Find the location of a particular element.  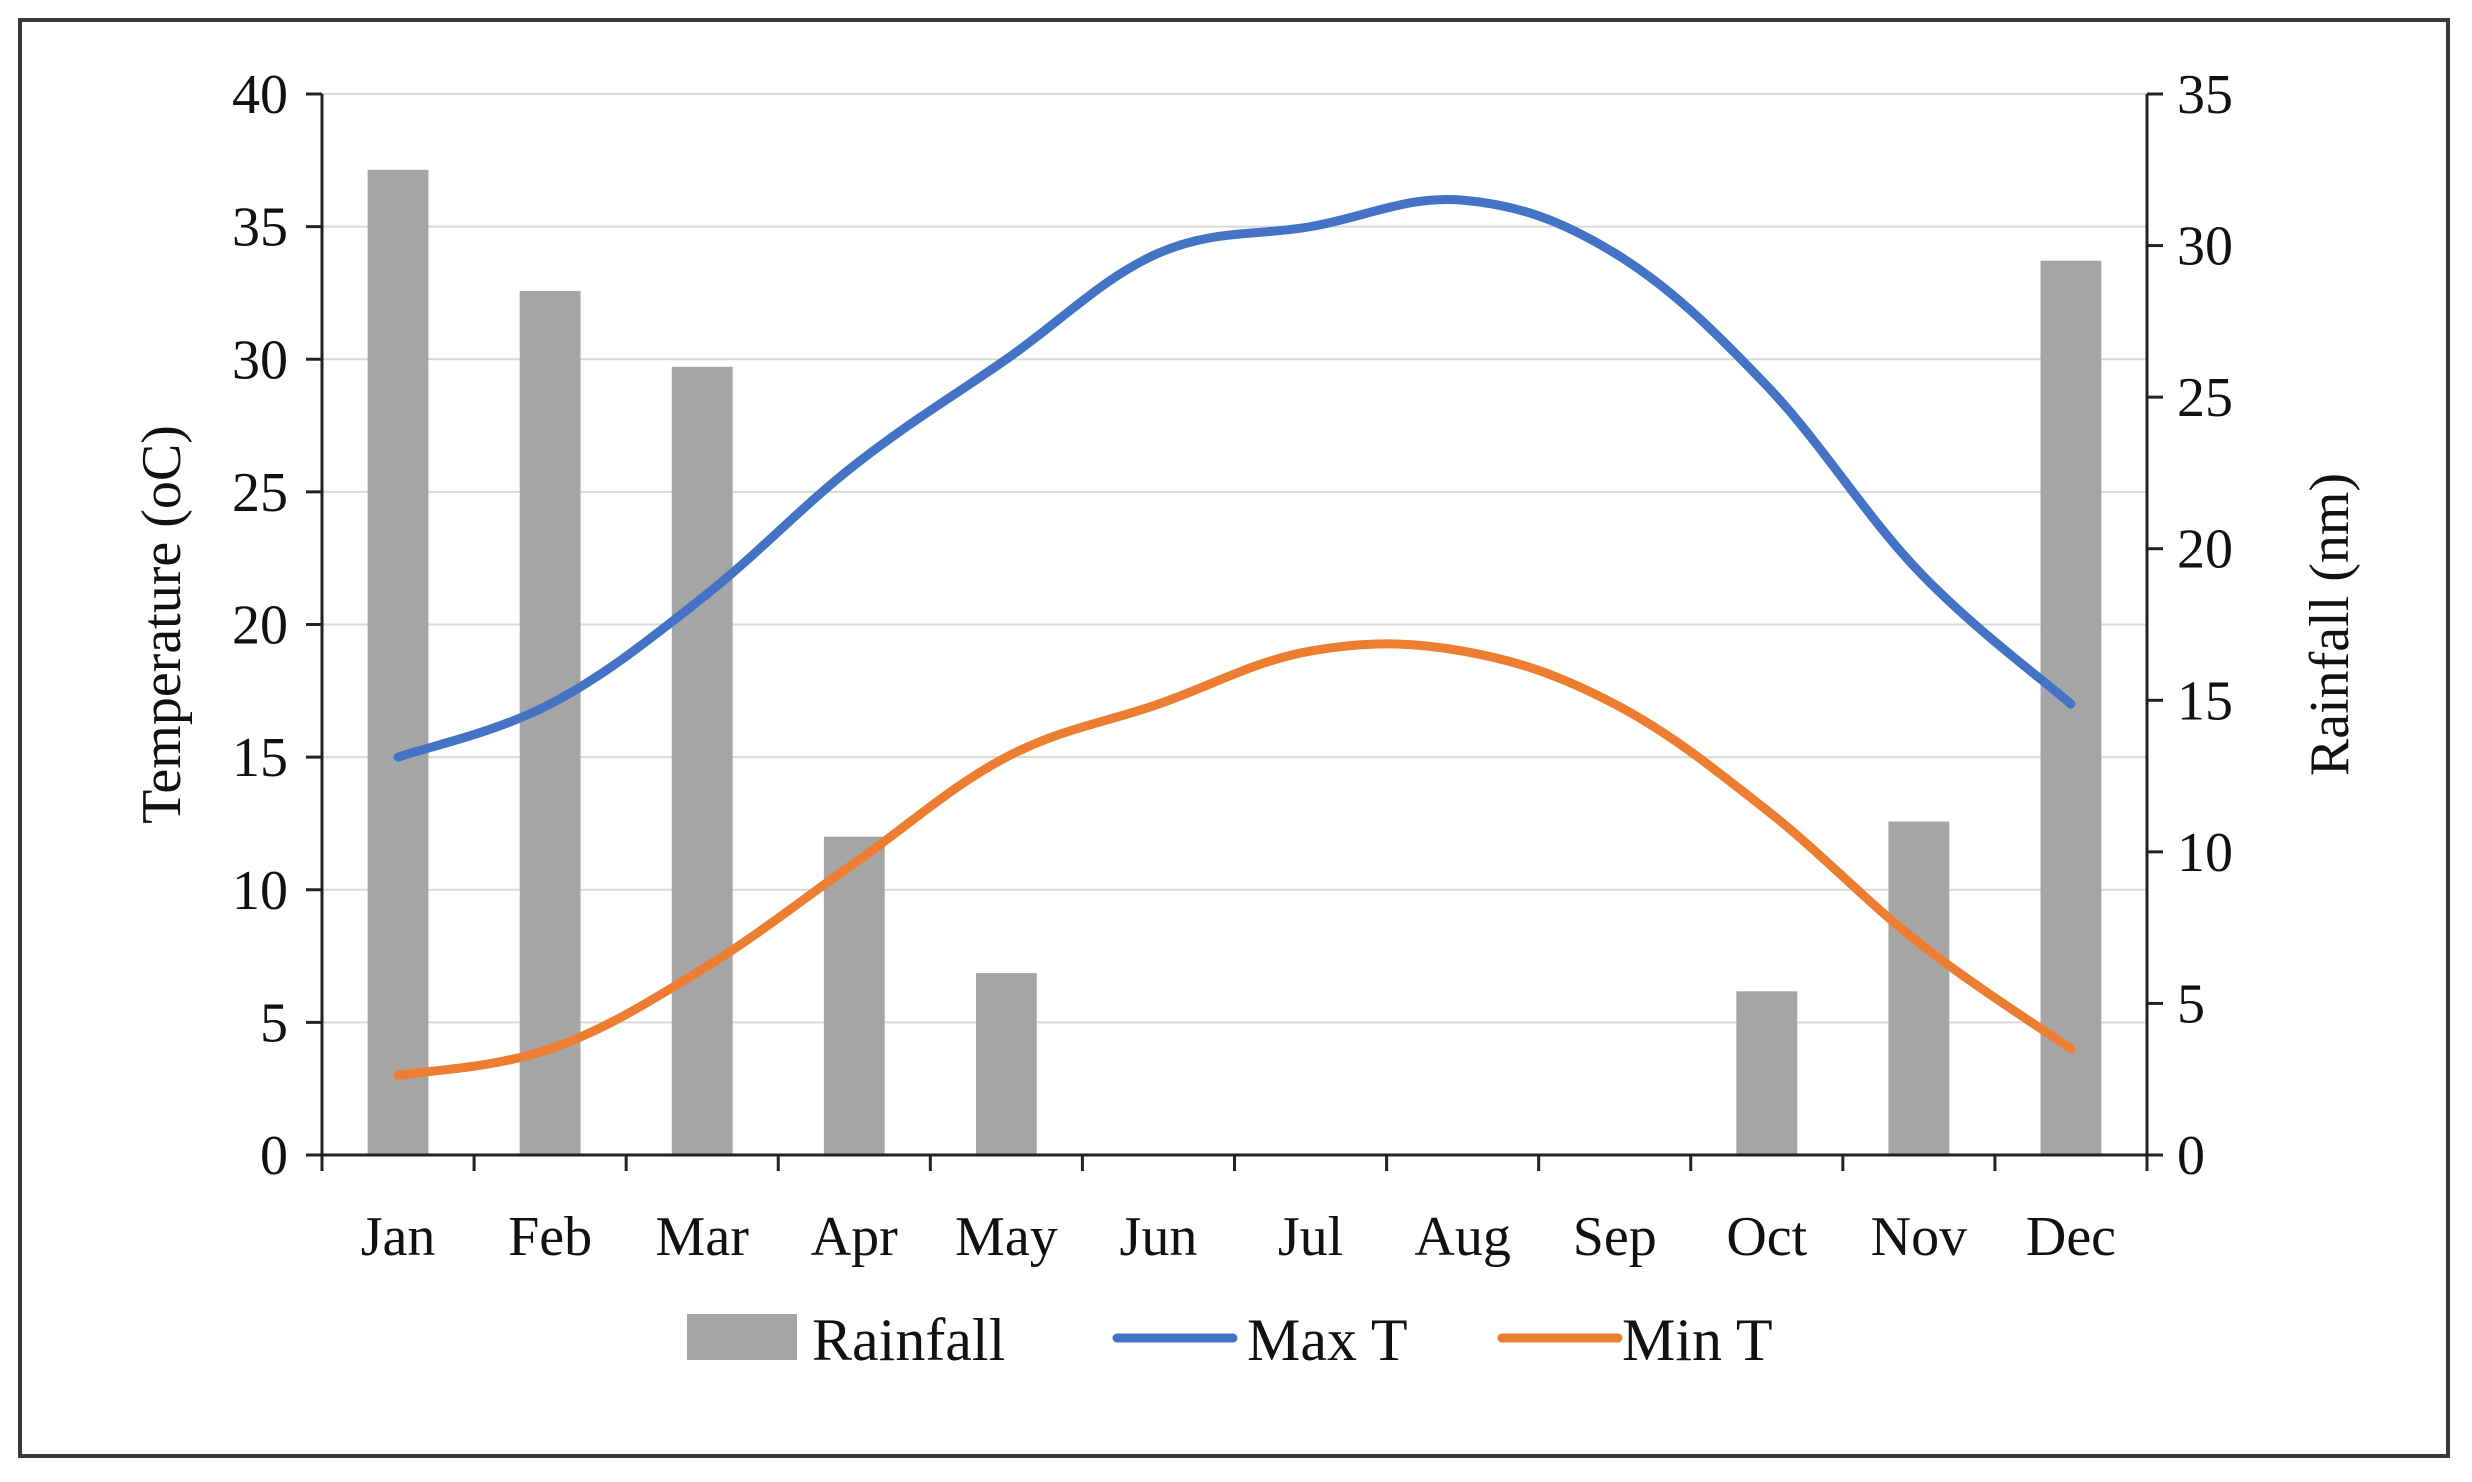

rainfall-bar-may is located at coordinates (1006, 1064).